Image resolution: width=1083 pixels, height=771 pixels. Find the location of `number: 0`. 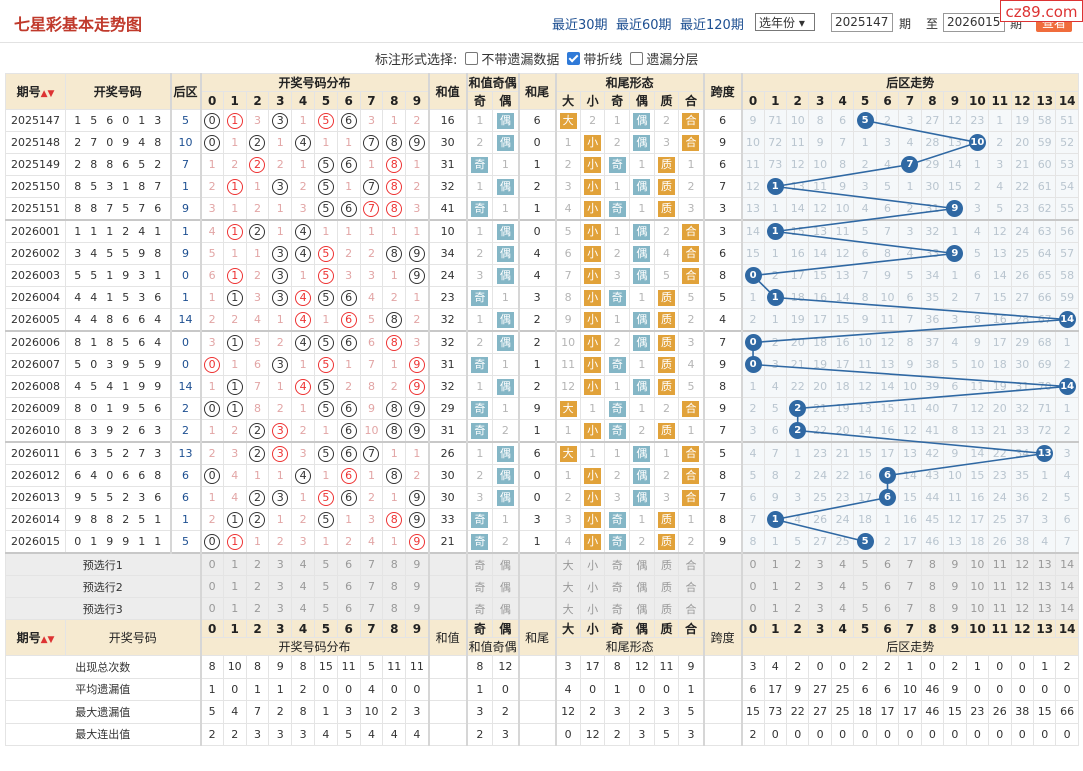

number: 0 is located at coordinates (110, 142).